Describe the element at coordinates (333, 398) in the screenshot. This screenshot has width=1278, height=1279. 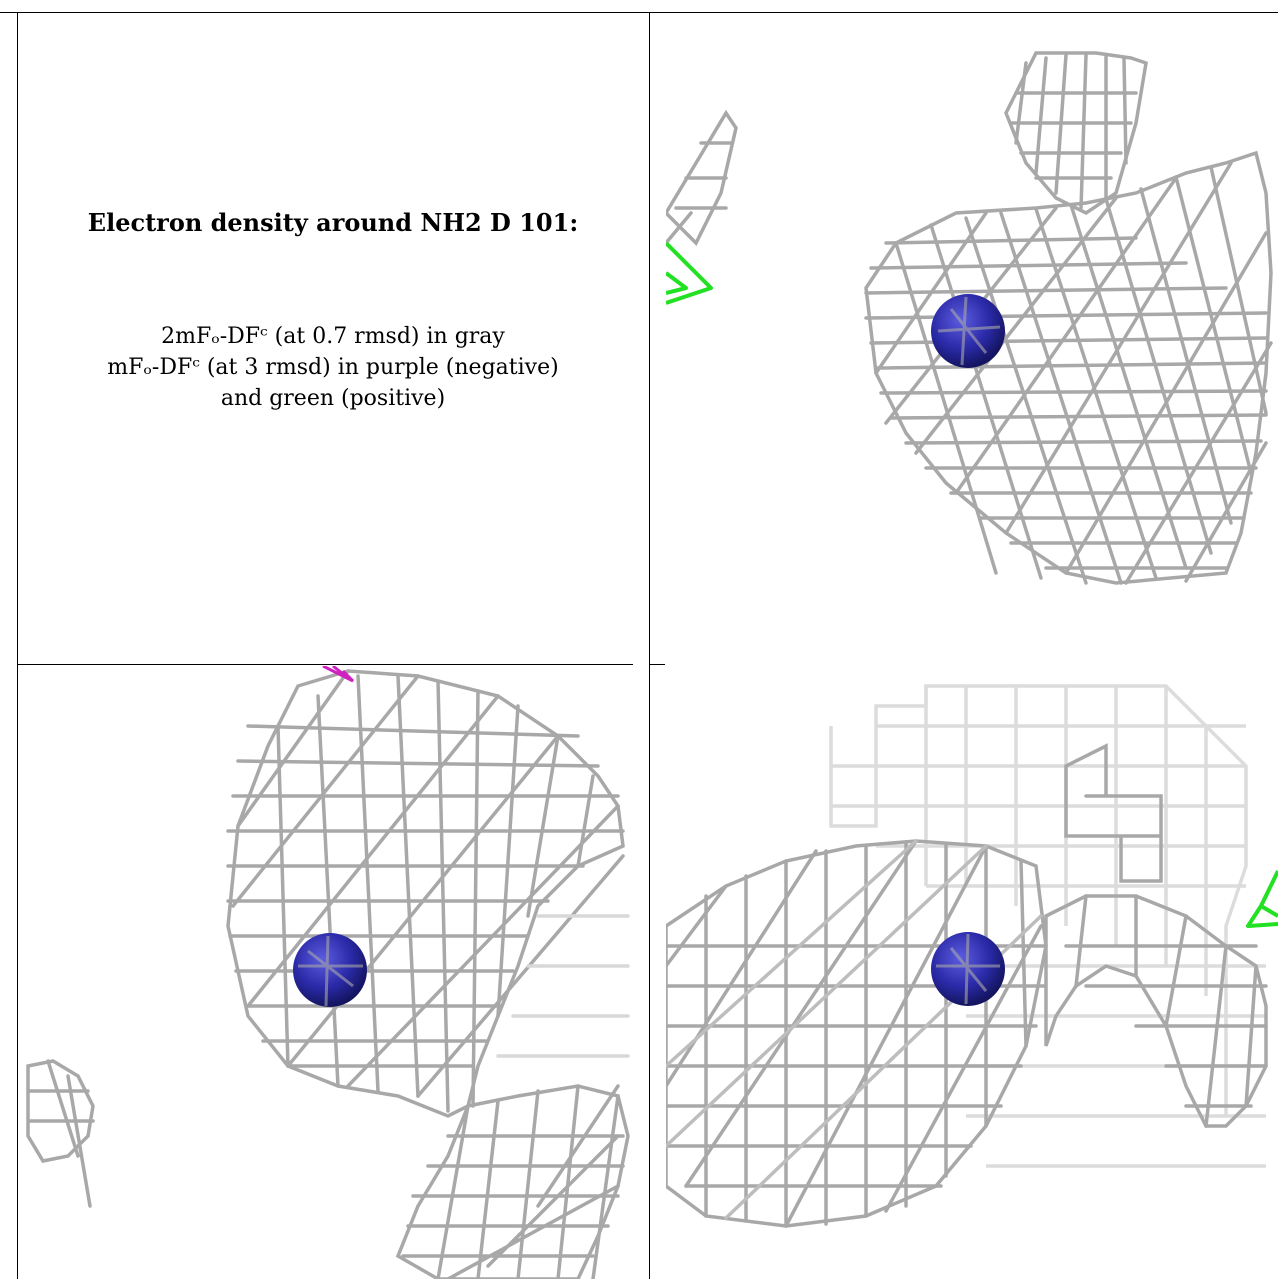
I see `caption-line-positive: and green (positive)` at that location.